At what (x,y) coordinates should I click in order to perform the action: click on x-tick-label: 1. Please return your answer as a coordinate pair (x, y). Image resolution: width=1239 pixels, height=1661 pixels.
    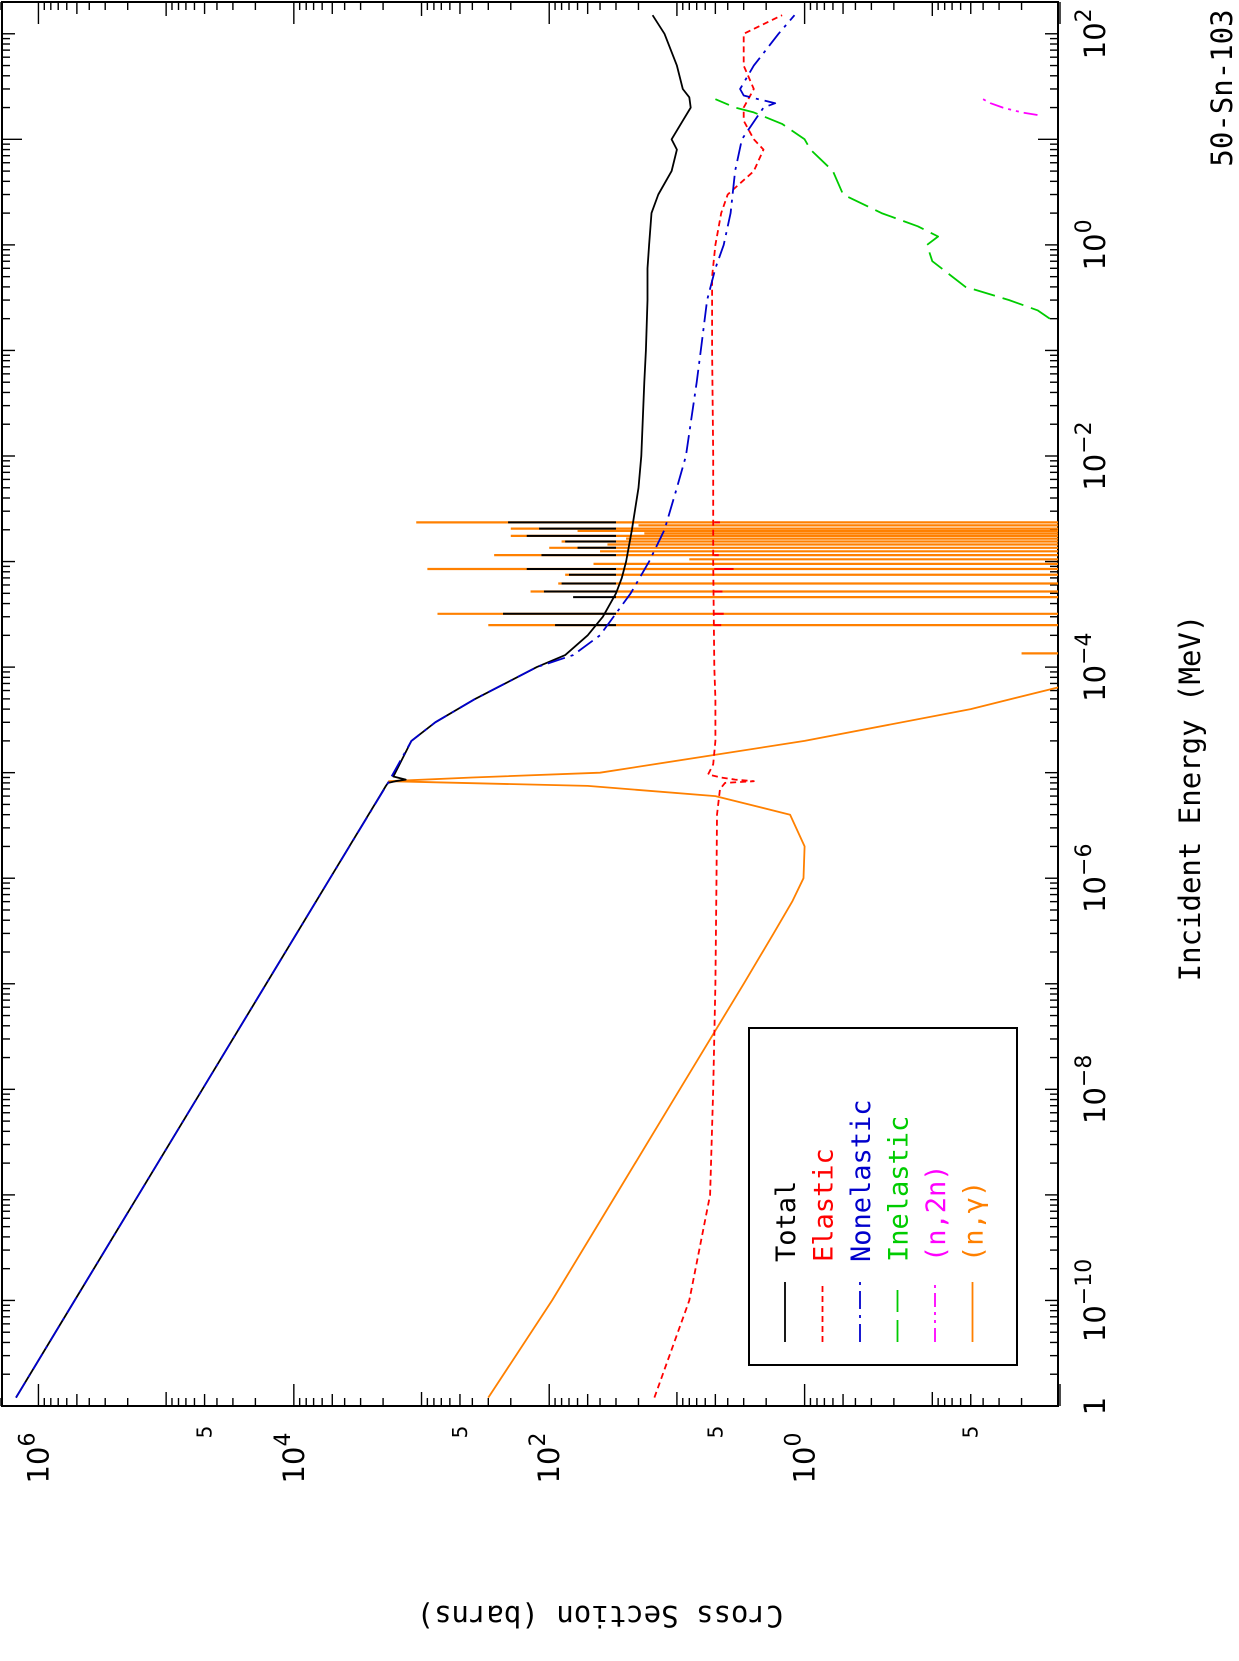
    Looking at the image, I should click on (1095, 1406).